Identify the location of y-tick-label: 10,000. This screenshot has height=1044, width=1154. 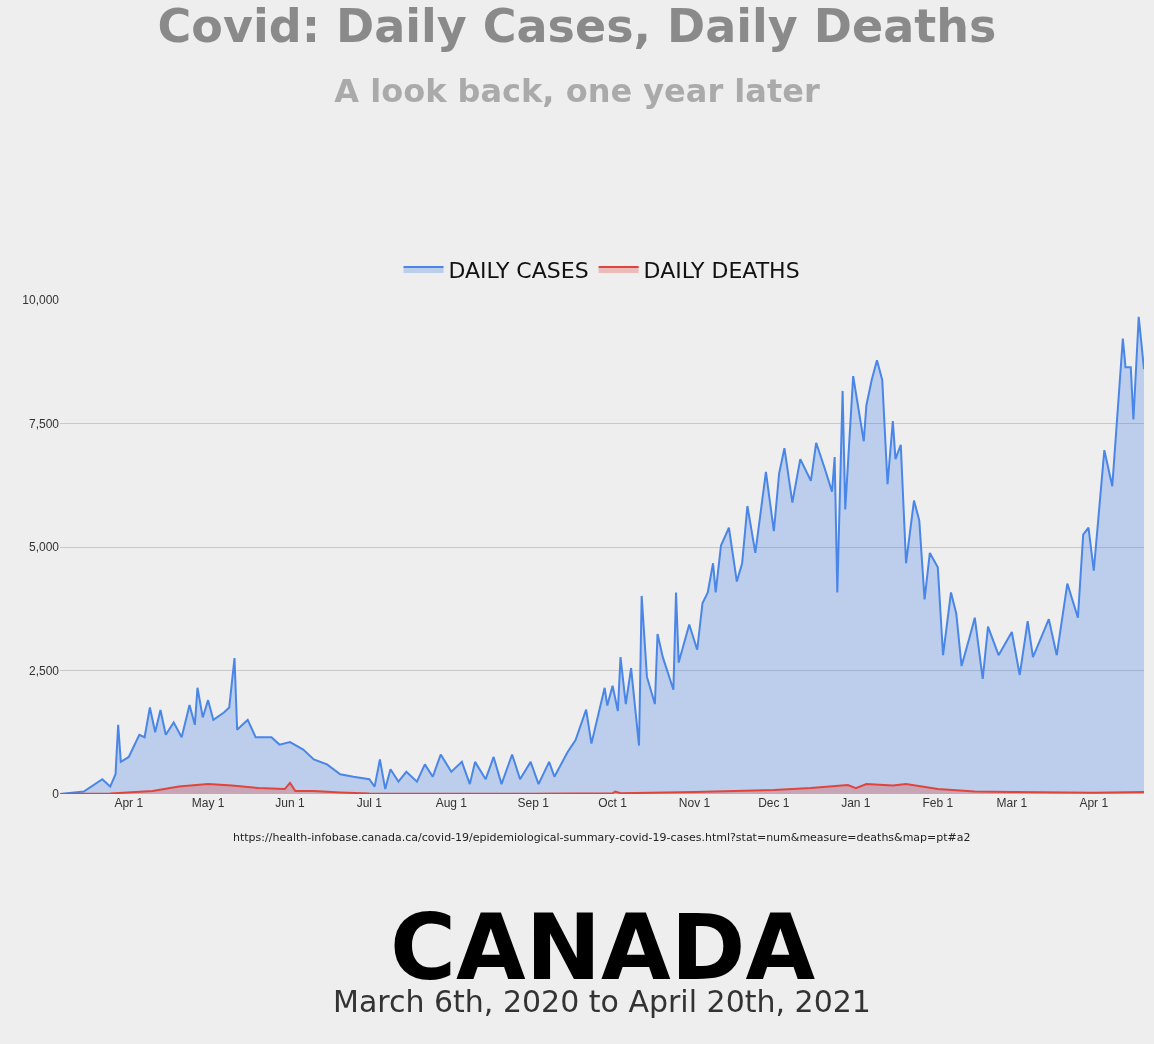
(41, 300).